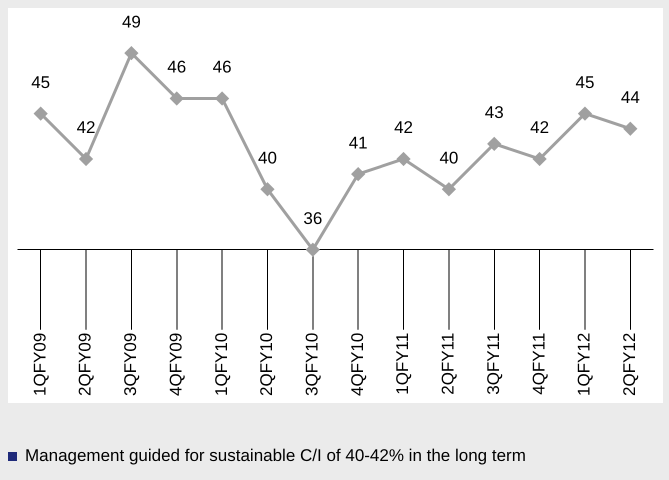 The image size is (669, 480). Describe the element at coordinates (40, 364) in the screenshot. I see `x-tick-label: 1QFY09` at that location.